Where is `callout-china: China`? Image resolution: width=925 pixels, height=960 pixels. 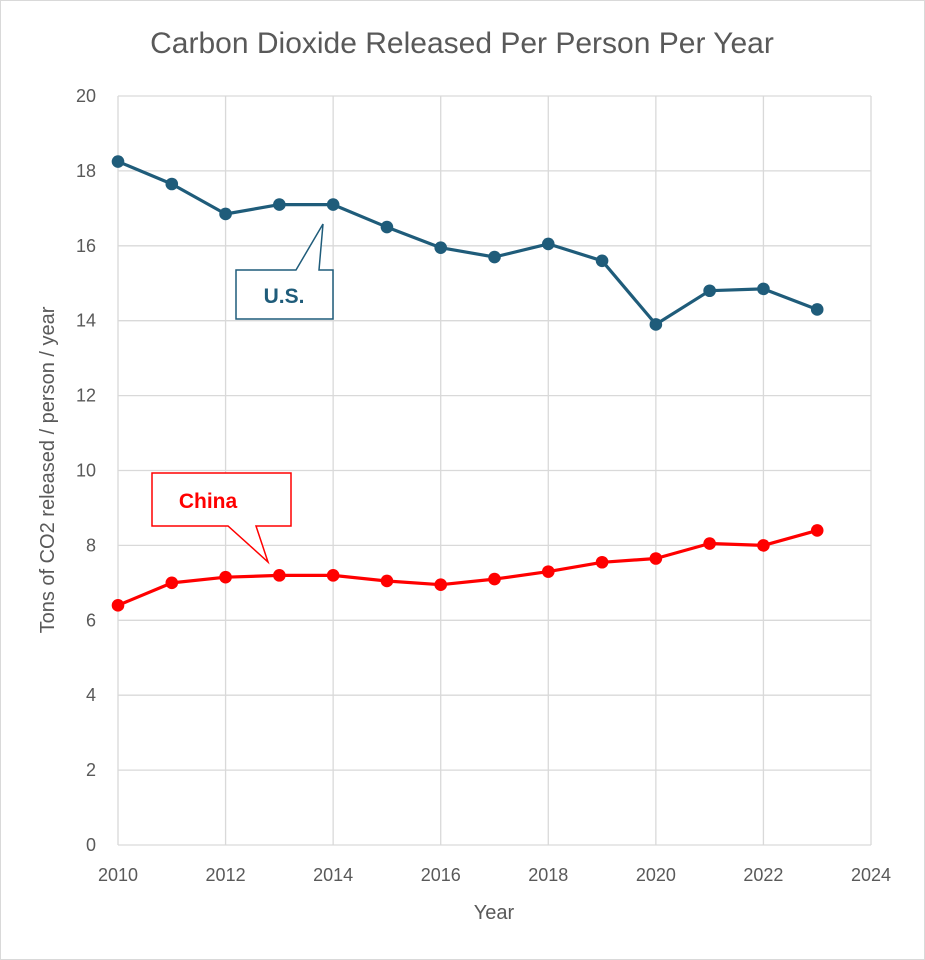 callout-china: China is located at coordinates (221, 518).